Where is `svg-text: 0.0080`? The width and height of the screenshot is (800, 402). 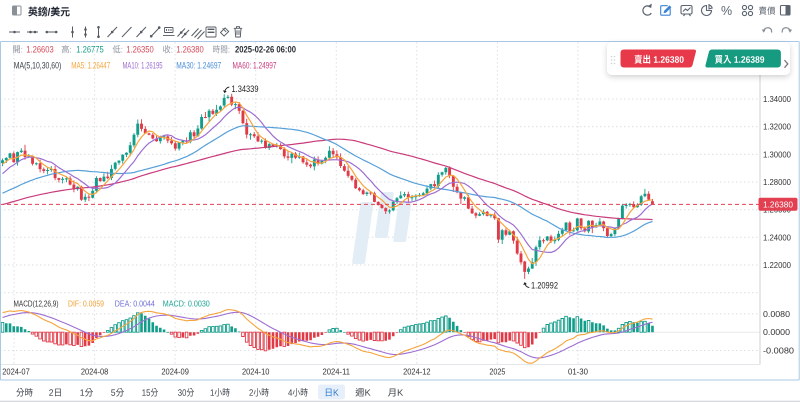 svg-text: 0.0080 is located at coordinates (776, 314).